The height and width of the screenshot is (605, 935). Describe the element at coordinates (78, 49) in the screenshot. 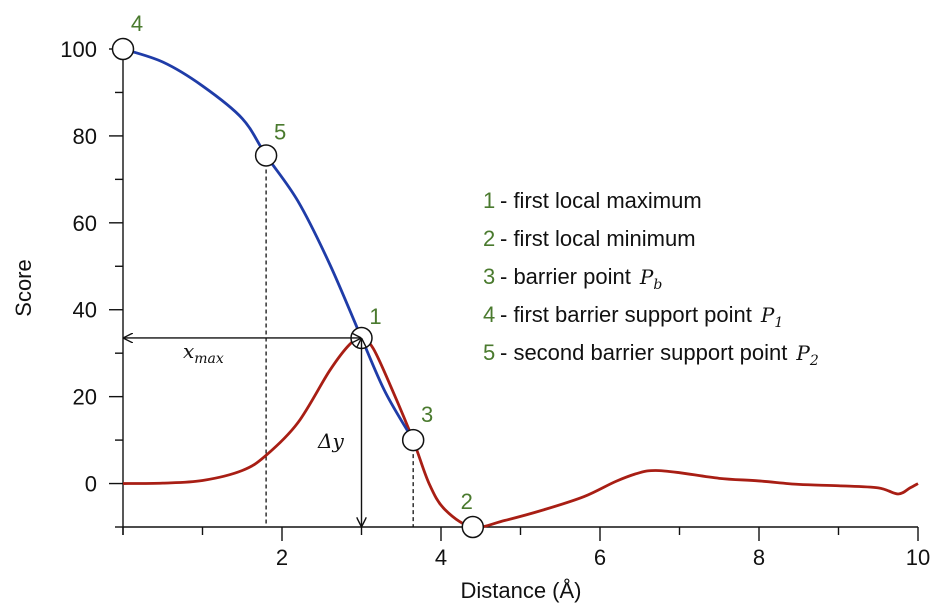

I see `y-tick-label: 100` at that location.